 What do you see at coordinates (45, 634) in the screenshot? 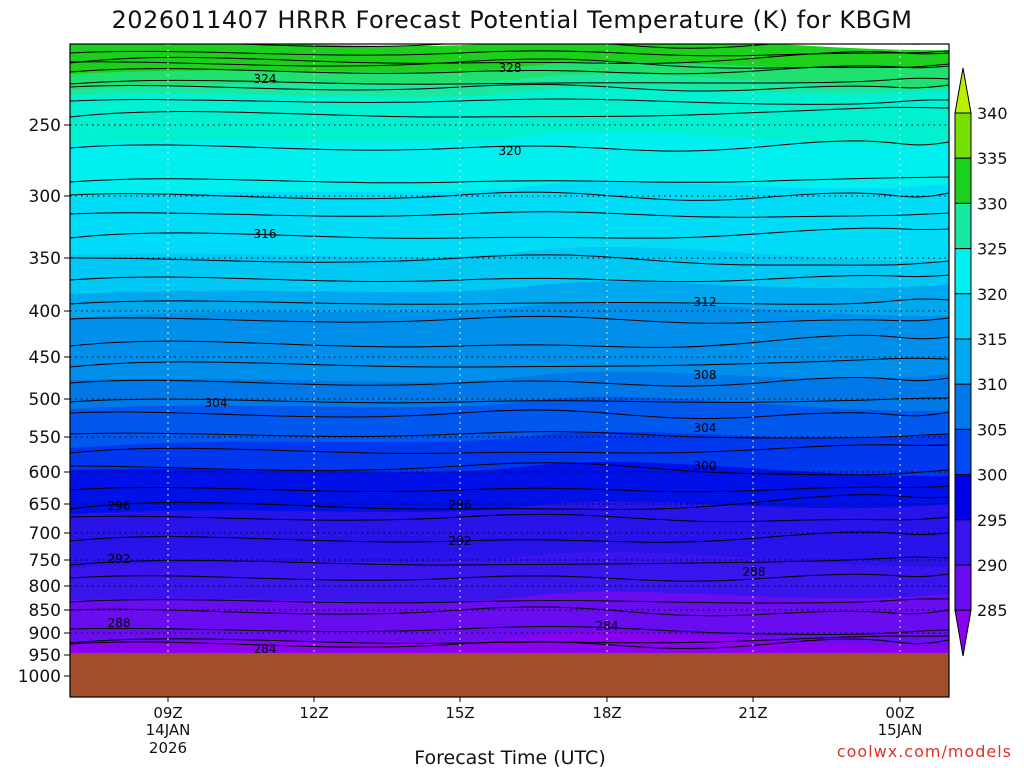
I see `y-tick-label: 900` at bounding box center [45, 634].